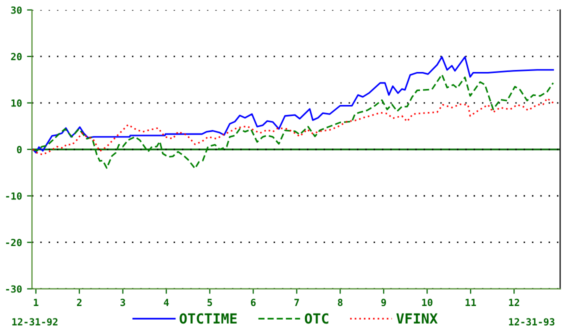  Describe the element at coordinates (210, 302) in the screenshot. I see `x-tick-label: 5` at that location.